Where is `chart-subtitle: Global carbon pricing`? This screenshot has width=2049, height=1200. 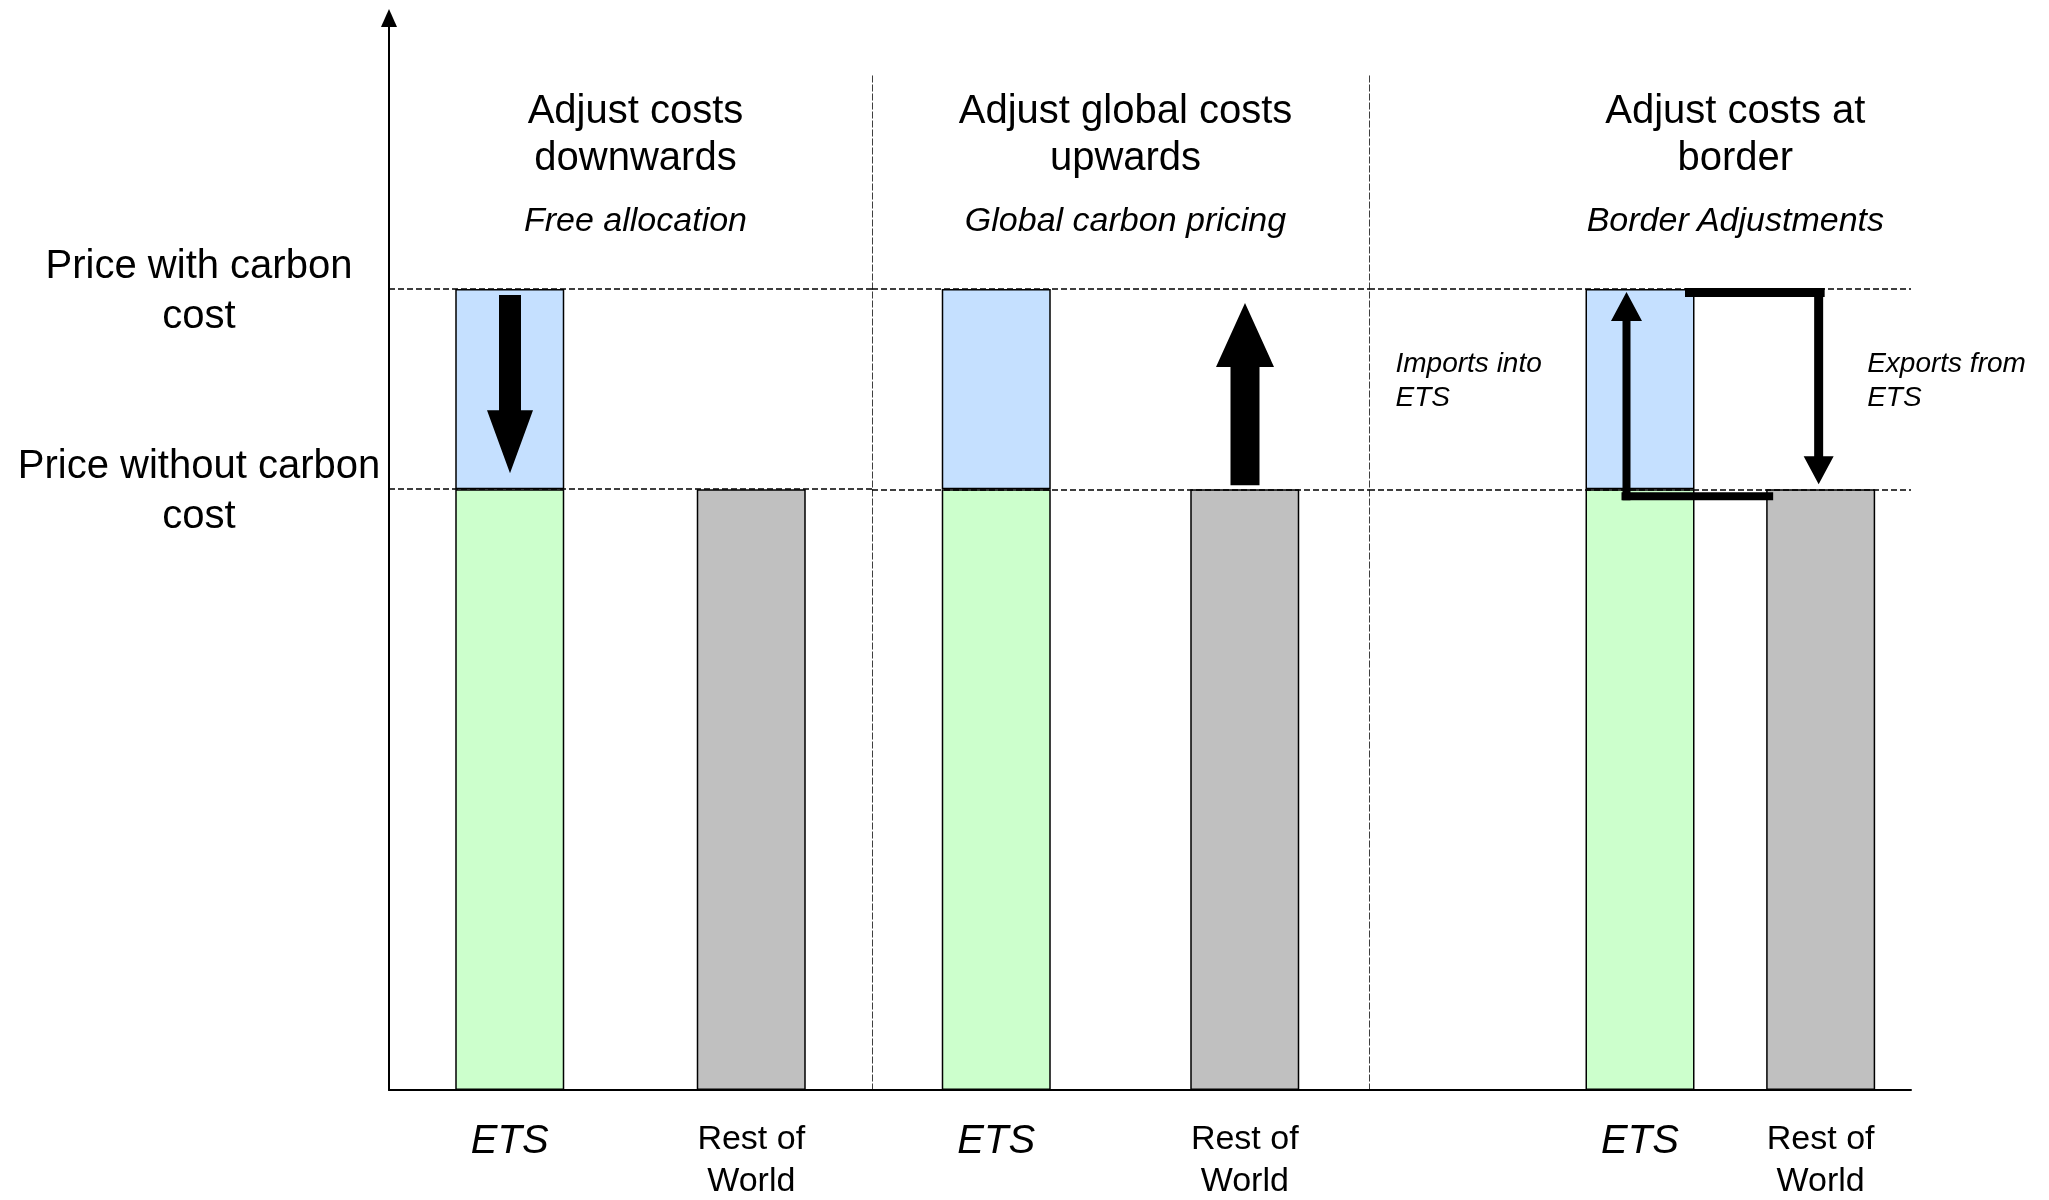 chart-subtitle: Global carbon pricing is located at coordinates (1125, 219).